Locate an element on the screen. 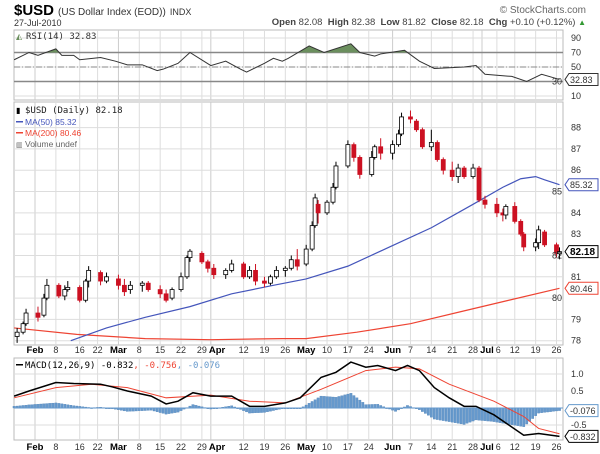 Image resolution: width=600 pixels, height=454 pixels. symbol: $USD is located at coordinates (34, 10).